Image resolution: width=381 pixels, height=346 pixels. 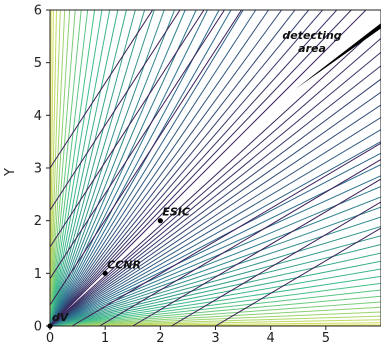 I want to click on x-tick-label: 0, so click(x=50, y=338).